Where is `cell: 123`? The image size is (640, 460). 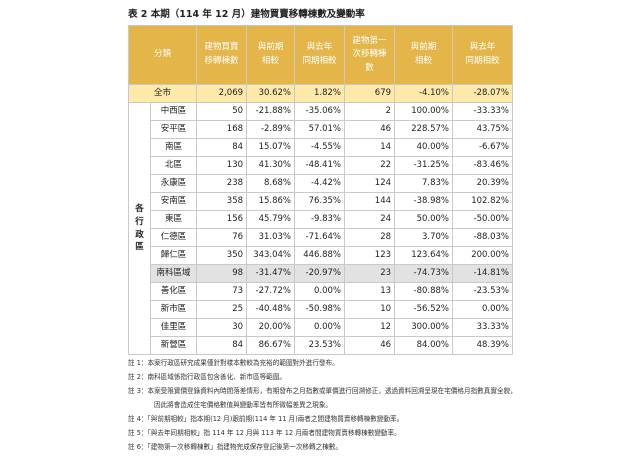 cell: 123 is located at coordinates (370, 255).